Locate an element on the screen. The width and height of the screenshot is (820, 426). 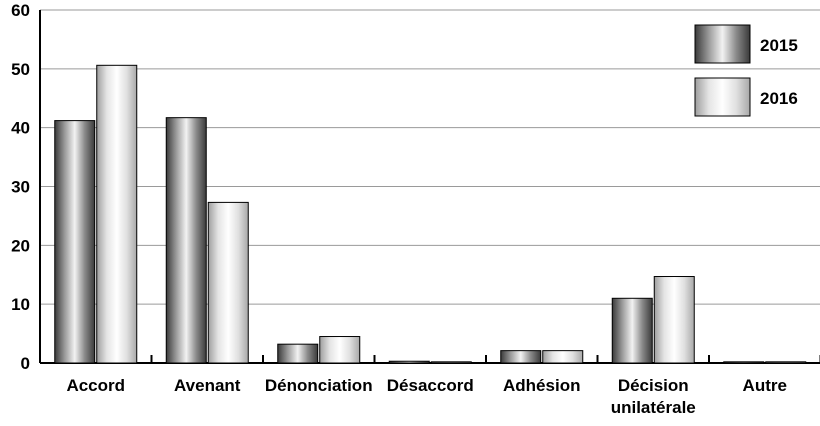
category-label: Adhésion is located at coordinates (541, 385).